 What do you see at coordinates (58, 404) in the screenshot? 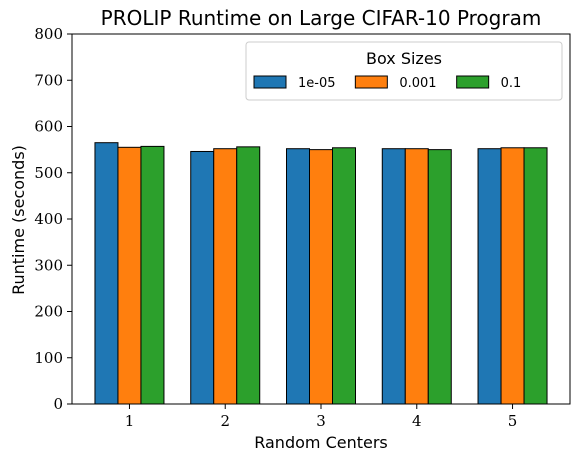
I see `y-tick-label: 0` at bounding box center [58, 404].